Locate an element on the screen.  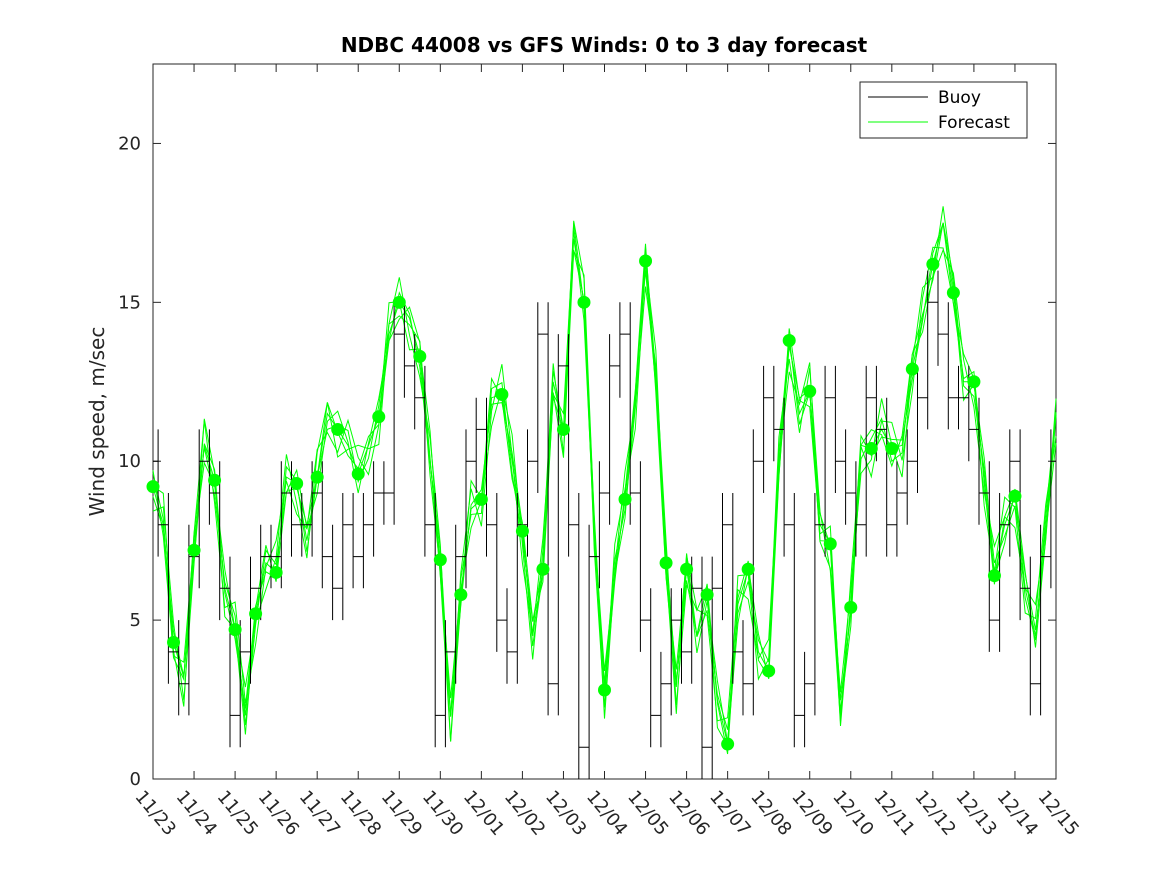
x-tick-label: 12/07 is located at coordinates (729, 813).